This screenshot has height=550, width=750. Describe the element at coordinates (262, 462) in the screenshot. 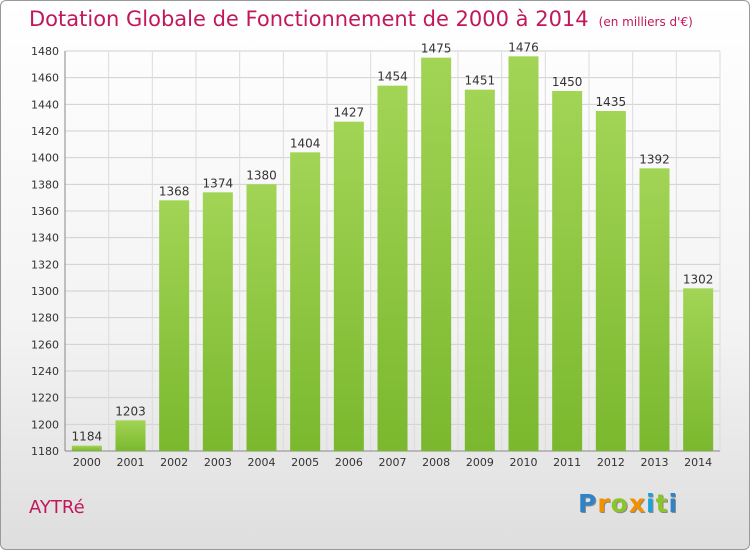

I see `x-tick-label: 2004` at that location.